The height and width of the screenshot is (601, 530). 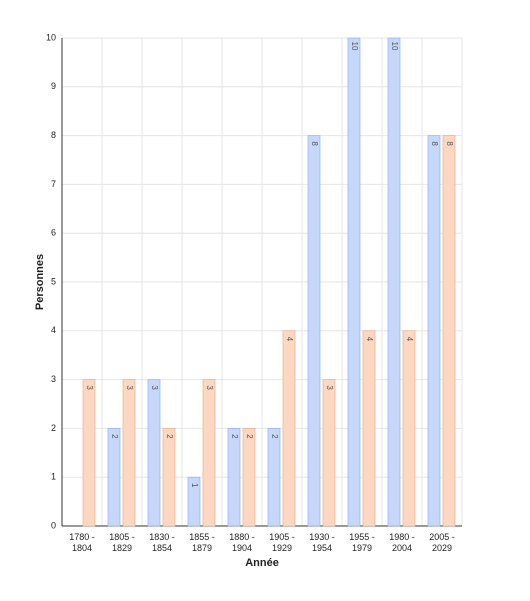 What do you see at coordinates (53, 184) in the screenshot?
I see `y-tick-label: 7` at bounding box center [53, 184].